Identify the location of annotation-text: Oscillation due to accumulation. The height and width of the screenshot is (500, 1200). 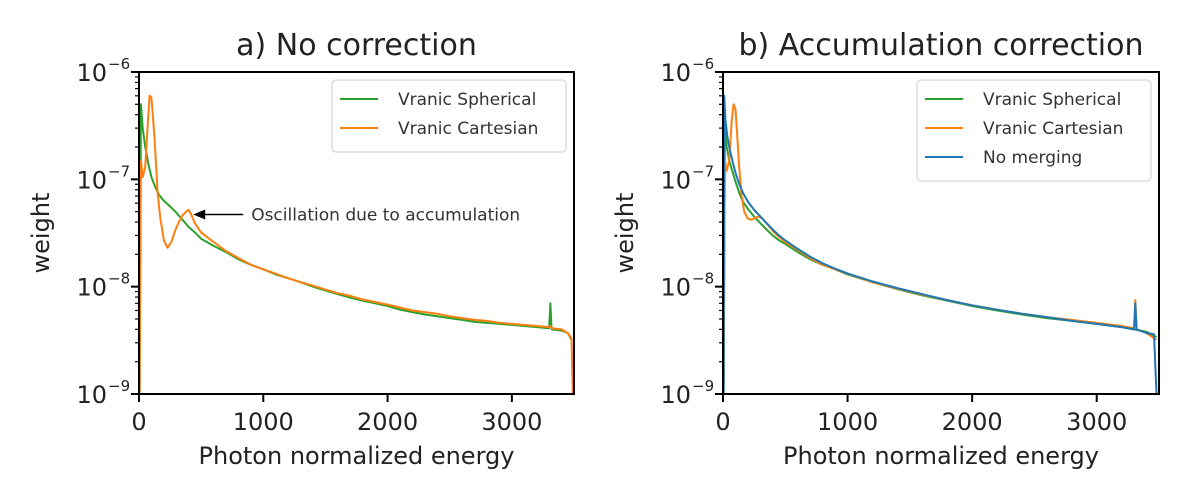
(385, 216).